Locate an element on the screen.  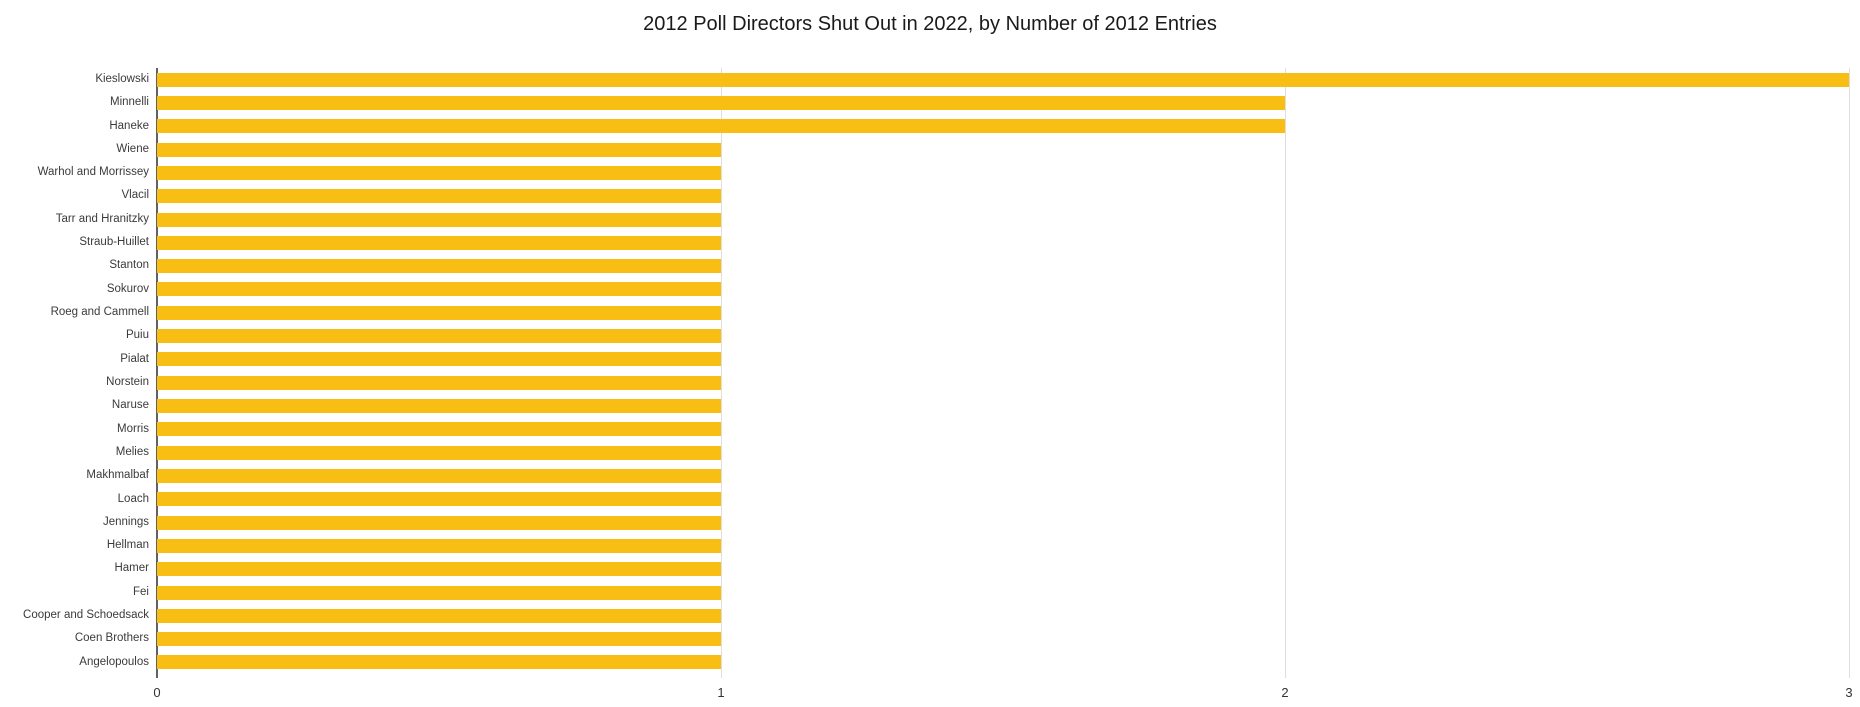
y-axis-category-label: Naruse is located at coordinates (130, 405).